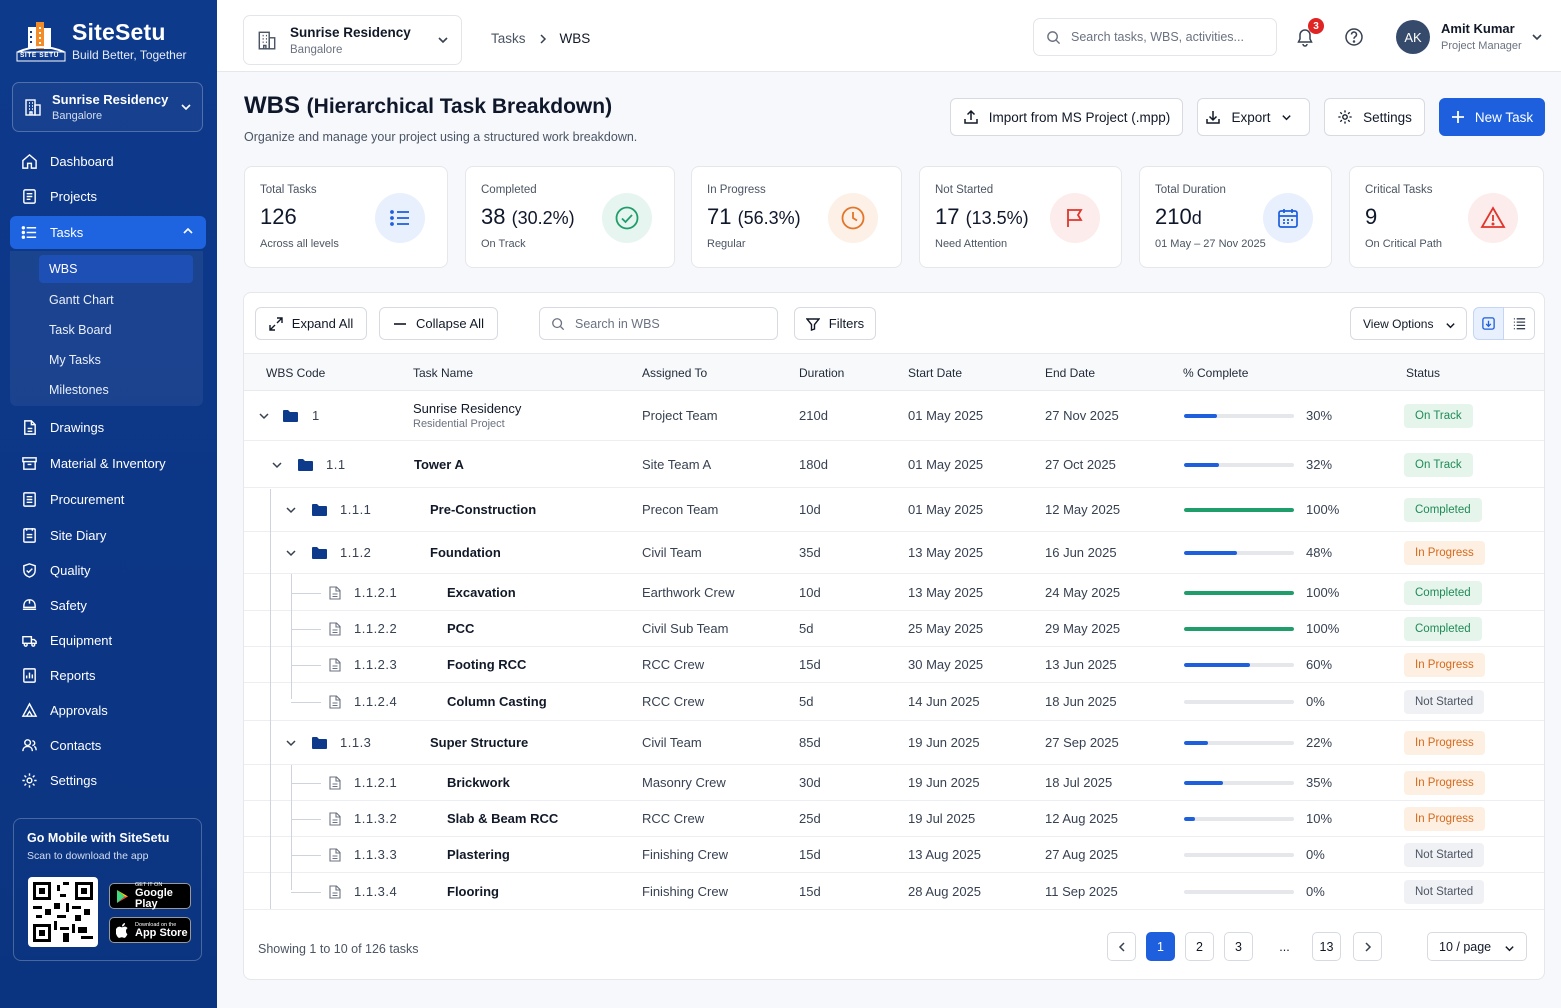  Describe the element at coordinates (81, 300) in the screenshot. I see `subnav-gantt-chart: Gantt Chart` at that location.